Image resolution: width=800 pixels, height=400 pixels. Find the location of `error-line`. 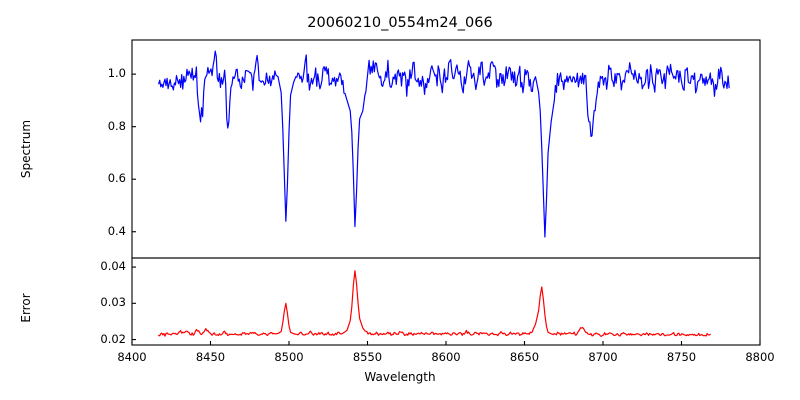

error-line is located at coordinates (434, 303).